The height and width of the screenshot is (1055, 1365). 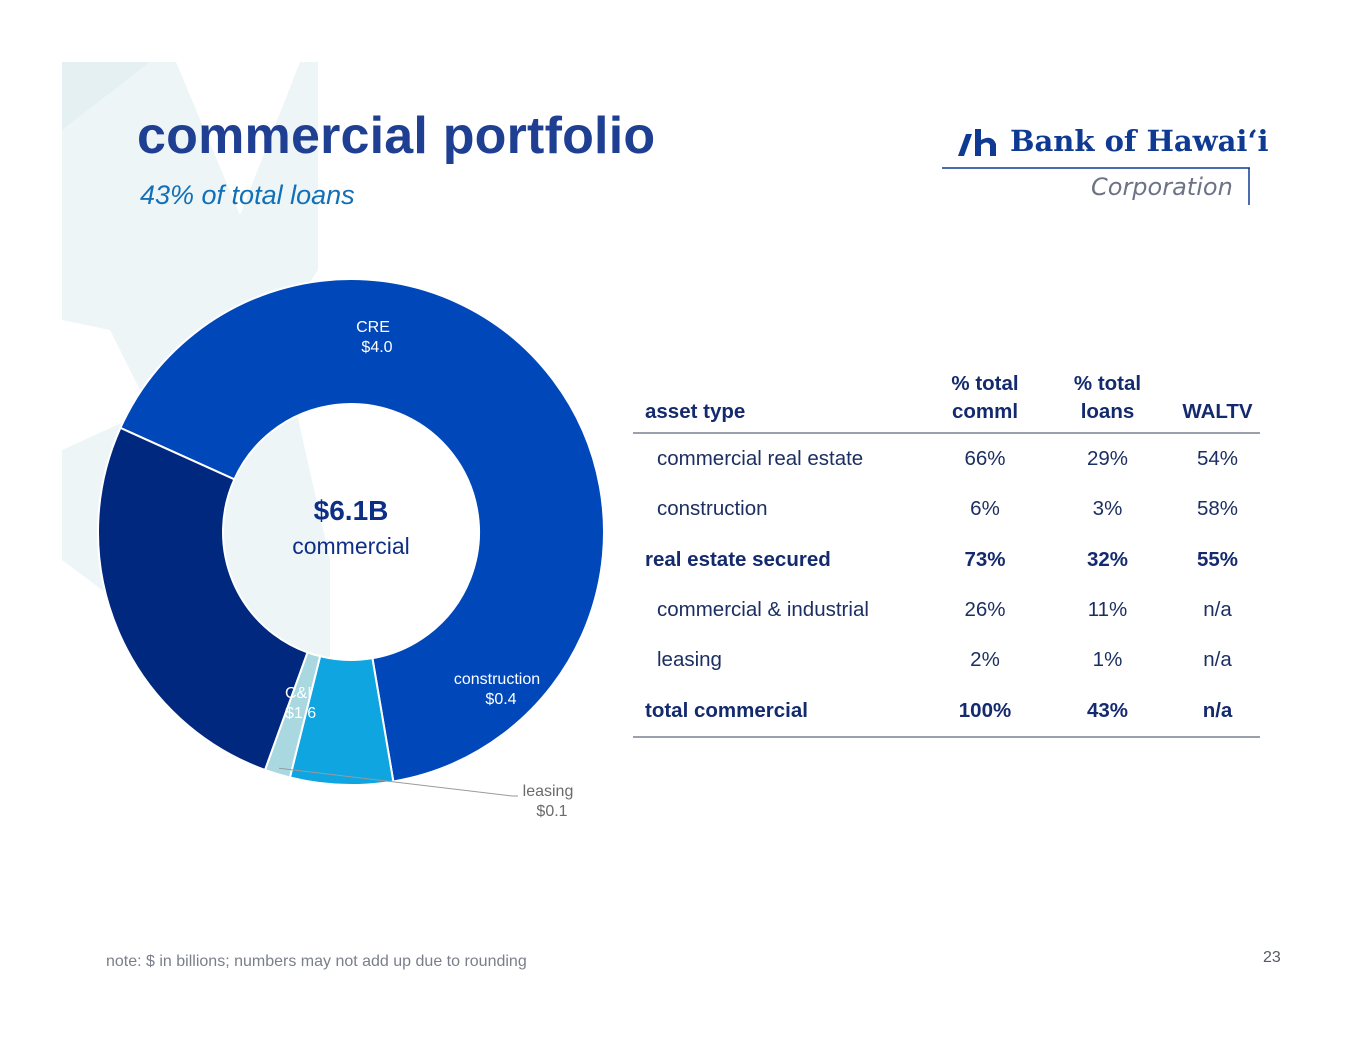 I want to click on slide-title: commercial portfolio, so click(x=396, y=136).